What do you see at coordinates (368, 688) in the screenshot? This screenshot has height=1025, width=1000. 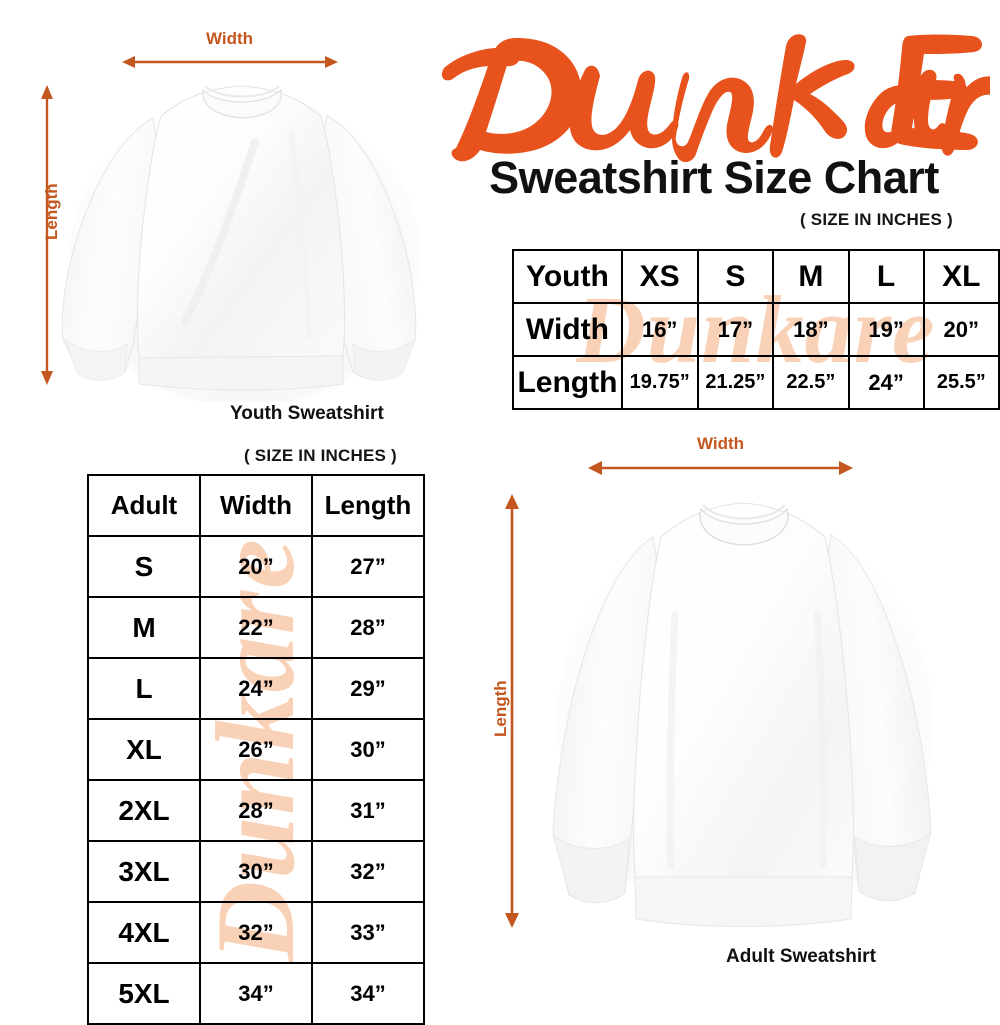 I see `adult-length-l: 29”` at bounding box center [368, 688].